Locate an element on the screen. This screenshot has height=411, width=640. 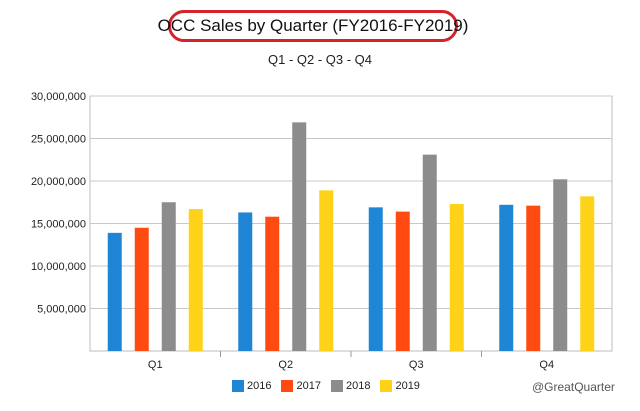
bar-2016-q4 is located at coordinates (506, 277).